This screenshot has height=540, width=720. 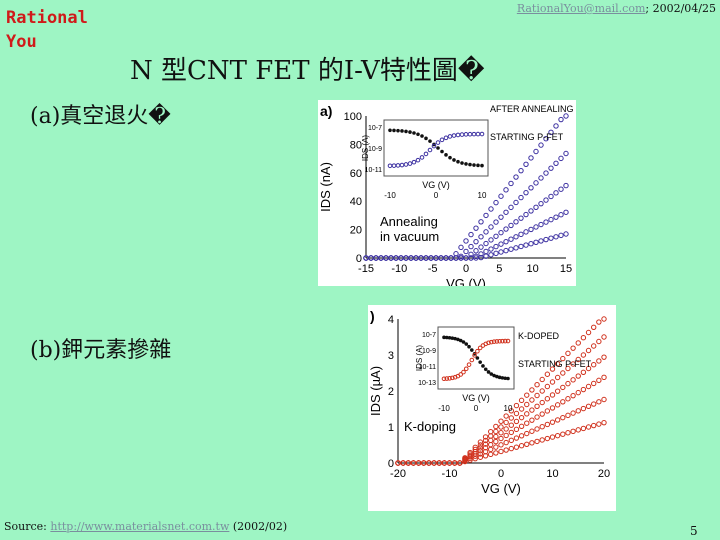 I want to click on y-tick-label: 3, so click(x=391, y=356).